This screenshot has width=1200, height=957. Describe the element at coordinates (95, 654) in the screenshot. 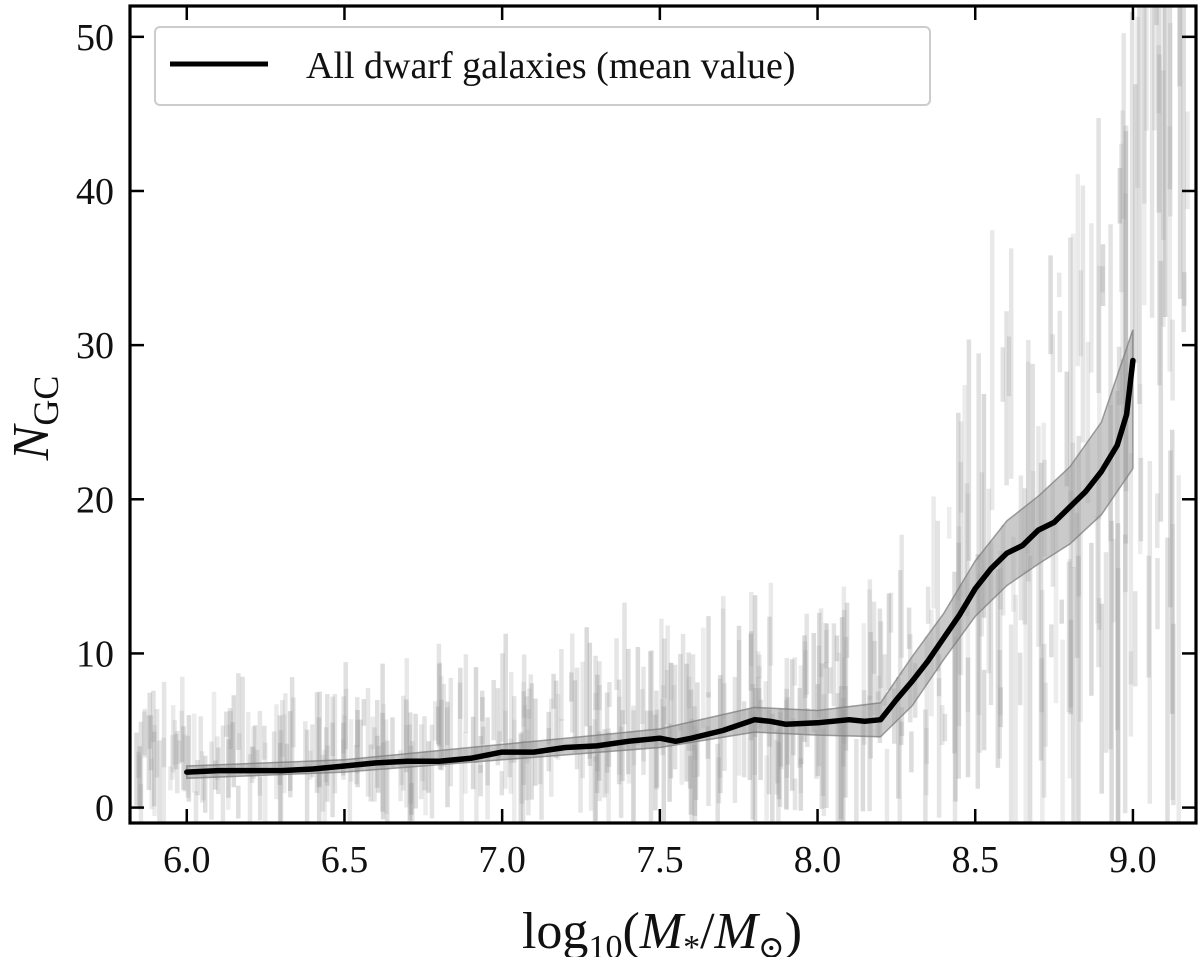

I see `y-tick-label: 10` at that location.